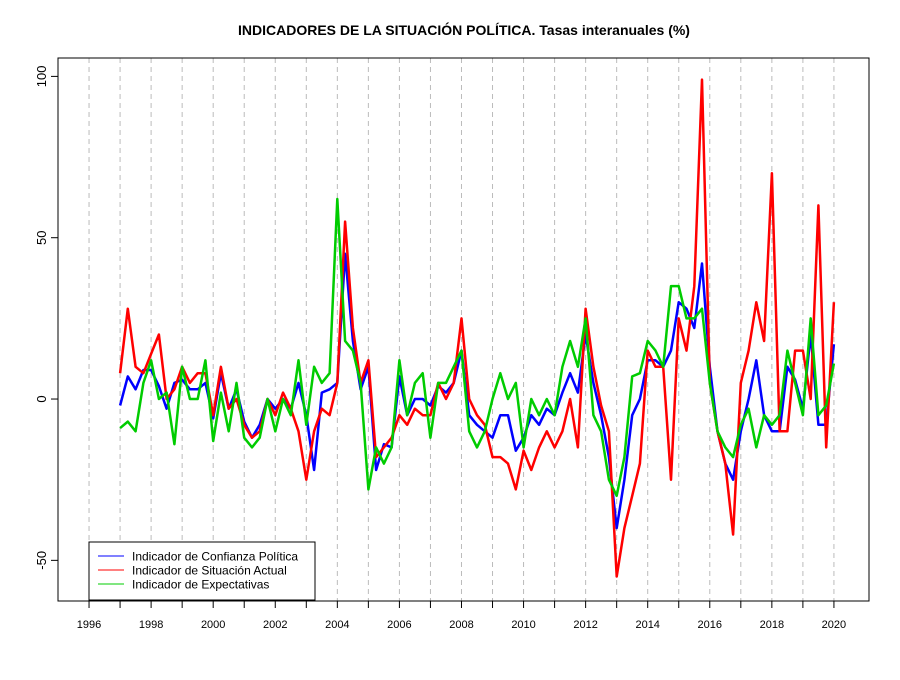  I want to click on legend-label: Indicador de Confianza Política, so click(215, 557).